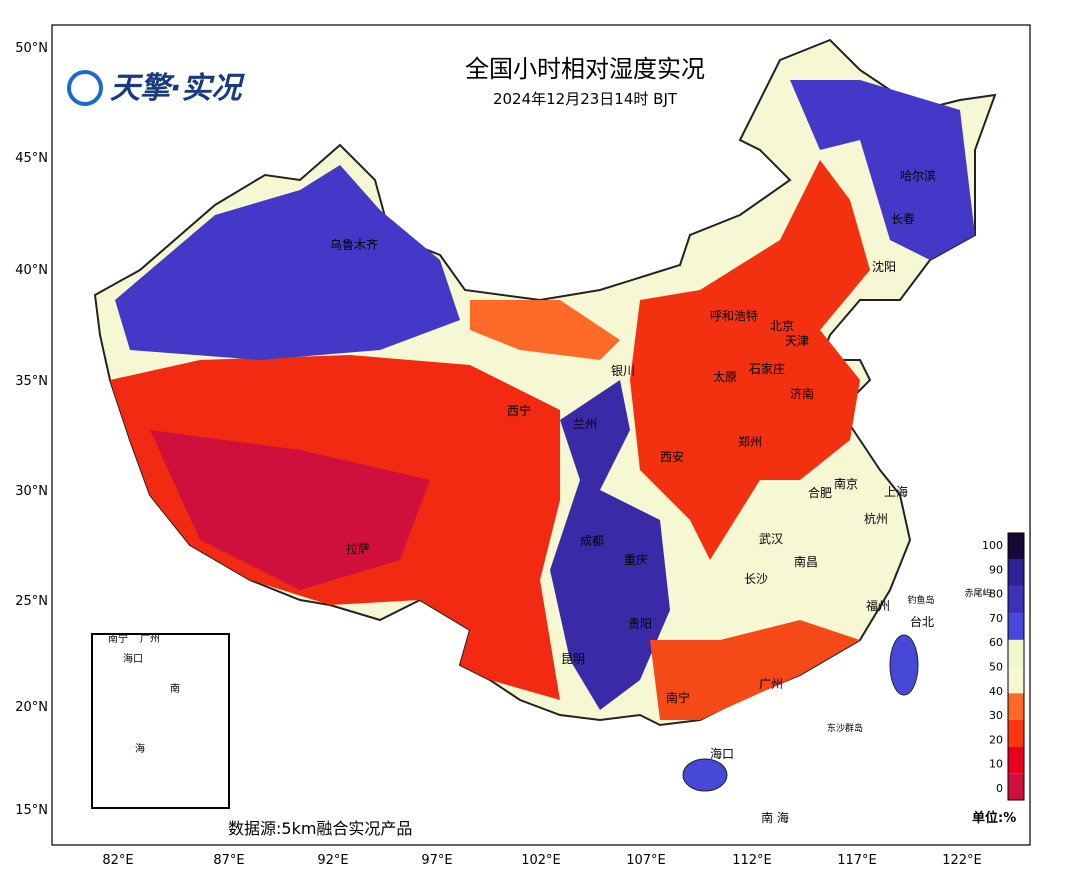  I want to click on city-label: 济南, so click(802, 393).